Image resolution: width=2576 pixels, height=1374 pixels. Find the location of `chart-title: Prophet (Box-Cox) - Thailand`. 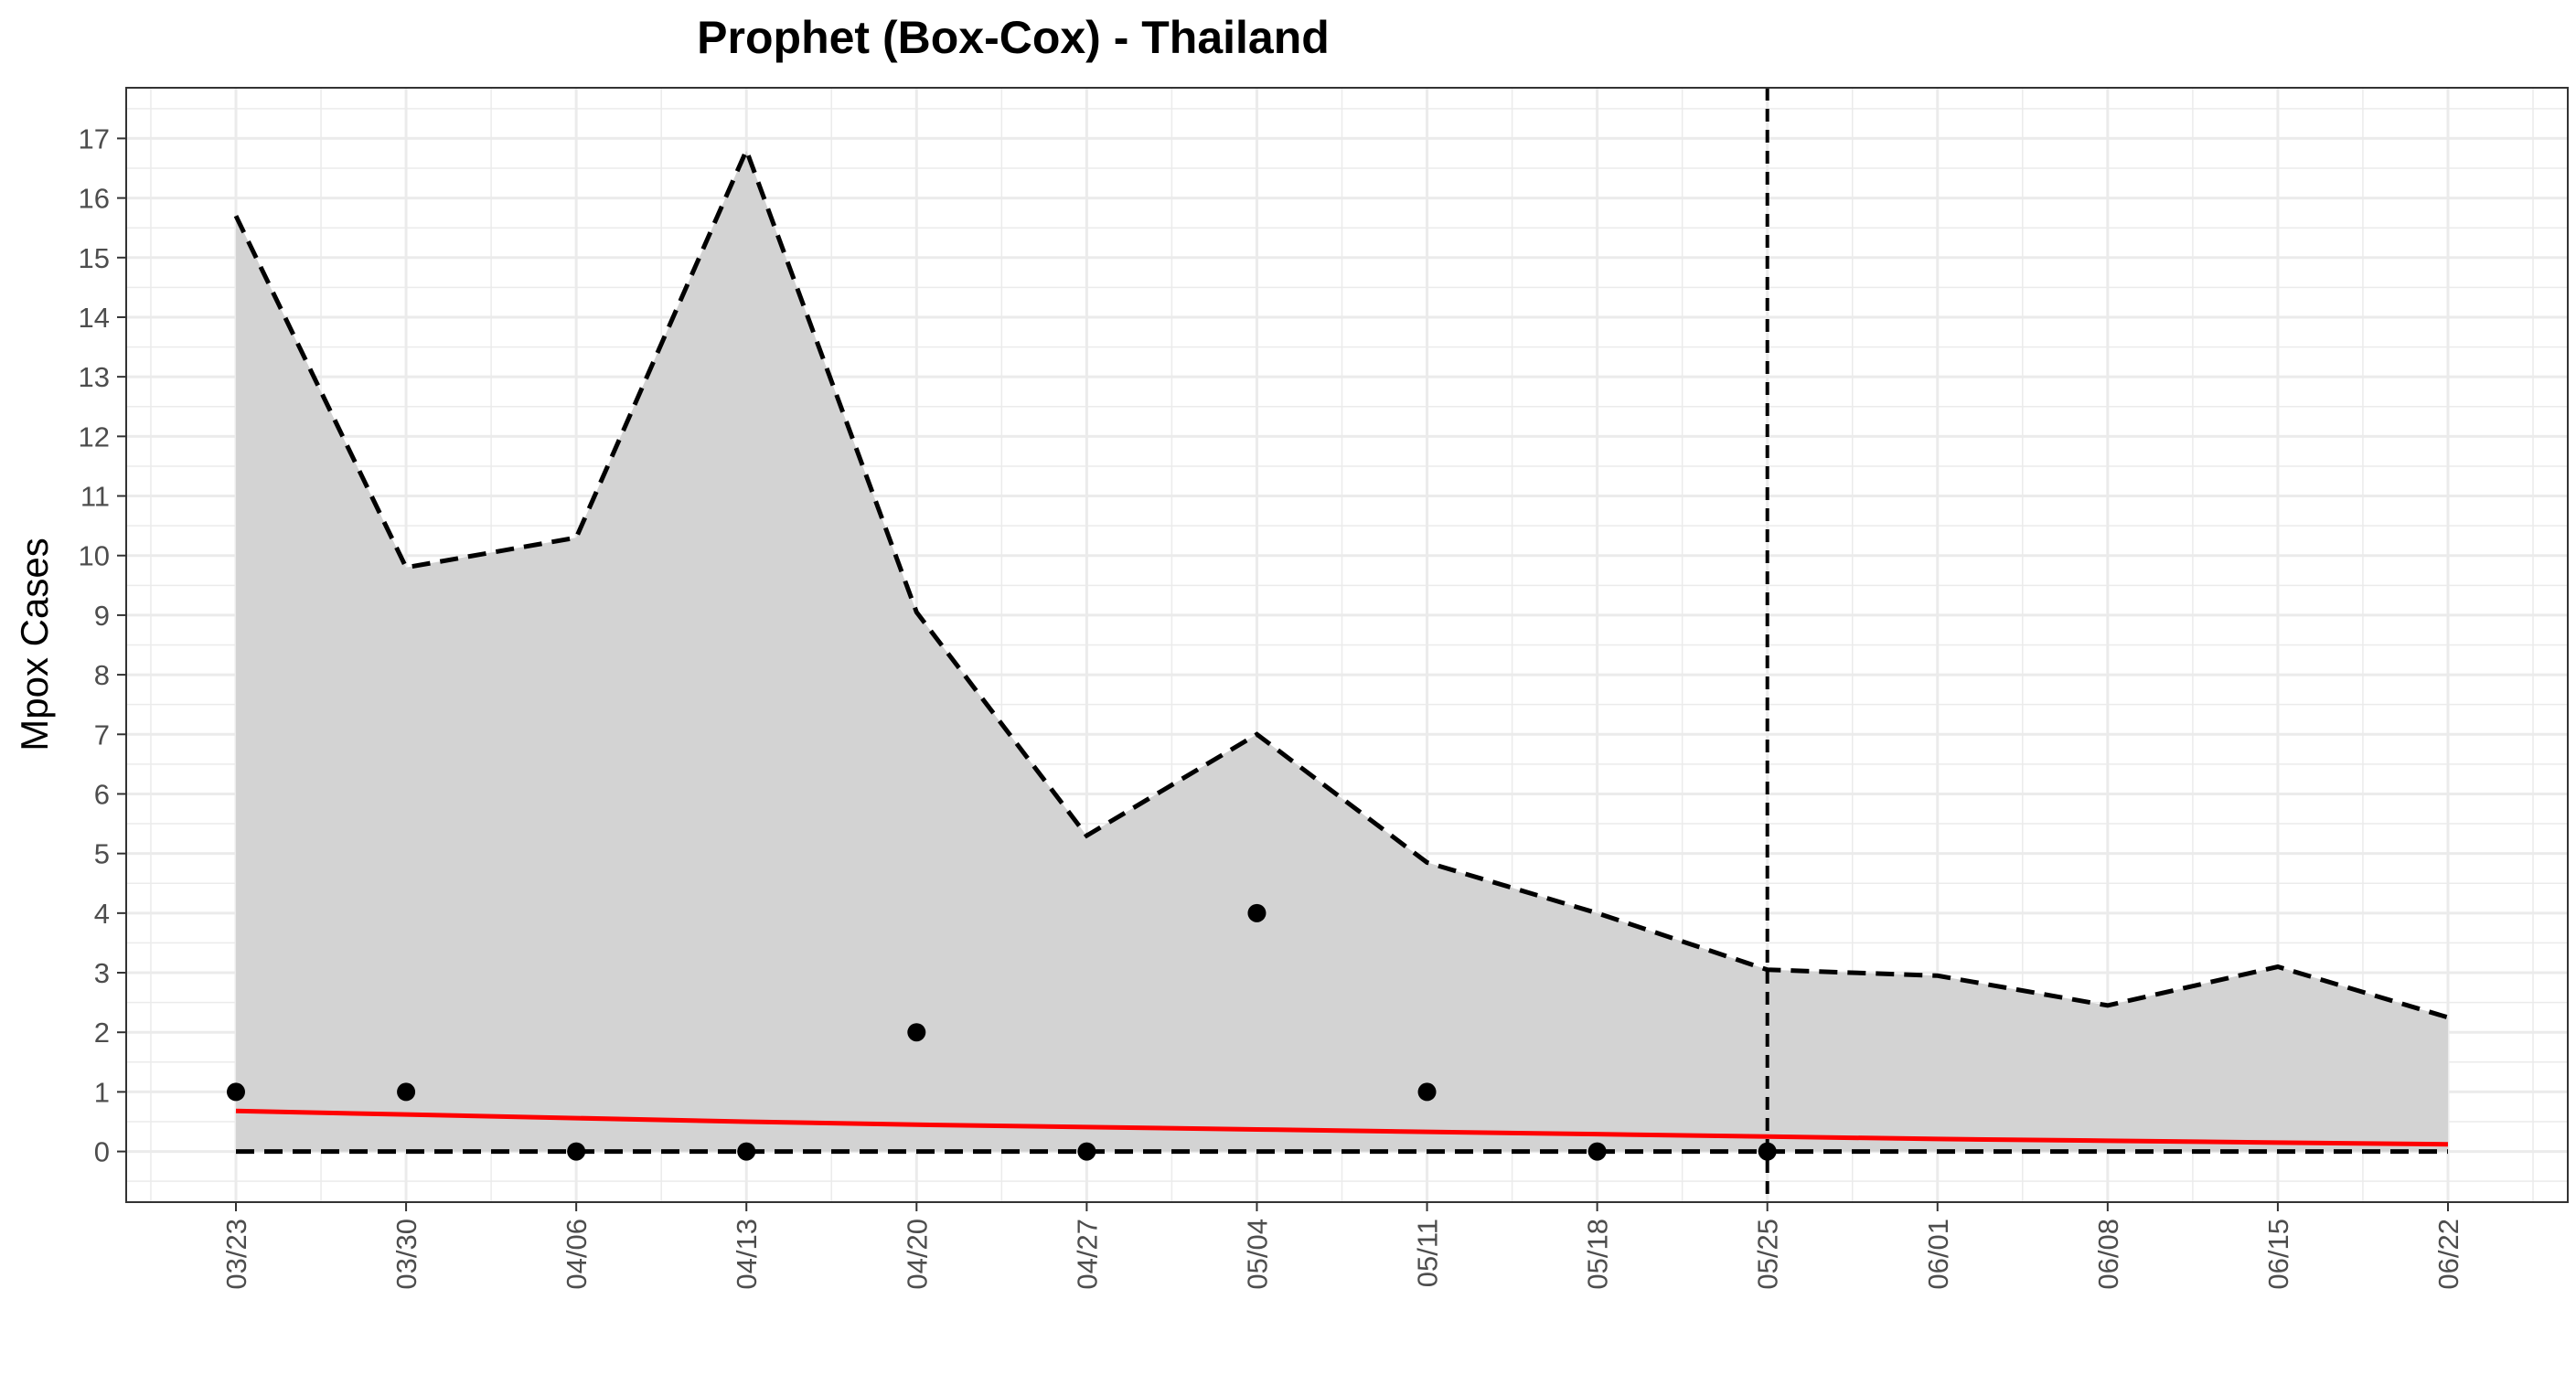

chart-title: Prophet (Box-Cox) - Thailand is located at coordinates (1013, 37).